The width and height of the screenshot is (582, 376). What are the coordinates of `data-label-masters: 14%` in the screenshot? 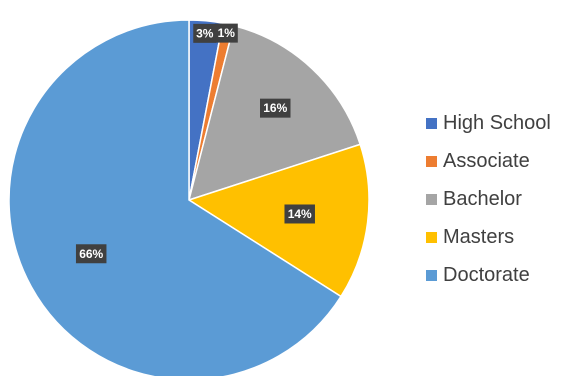 It's located at (299, 214).